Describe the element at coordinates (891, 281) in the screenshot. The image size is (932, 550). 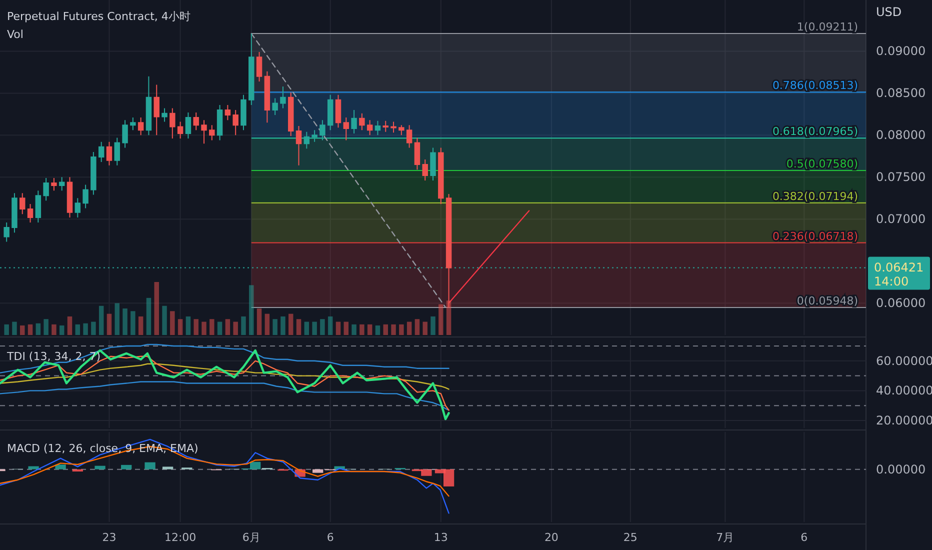
I see `text: 14:00` at that location.